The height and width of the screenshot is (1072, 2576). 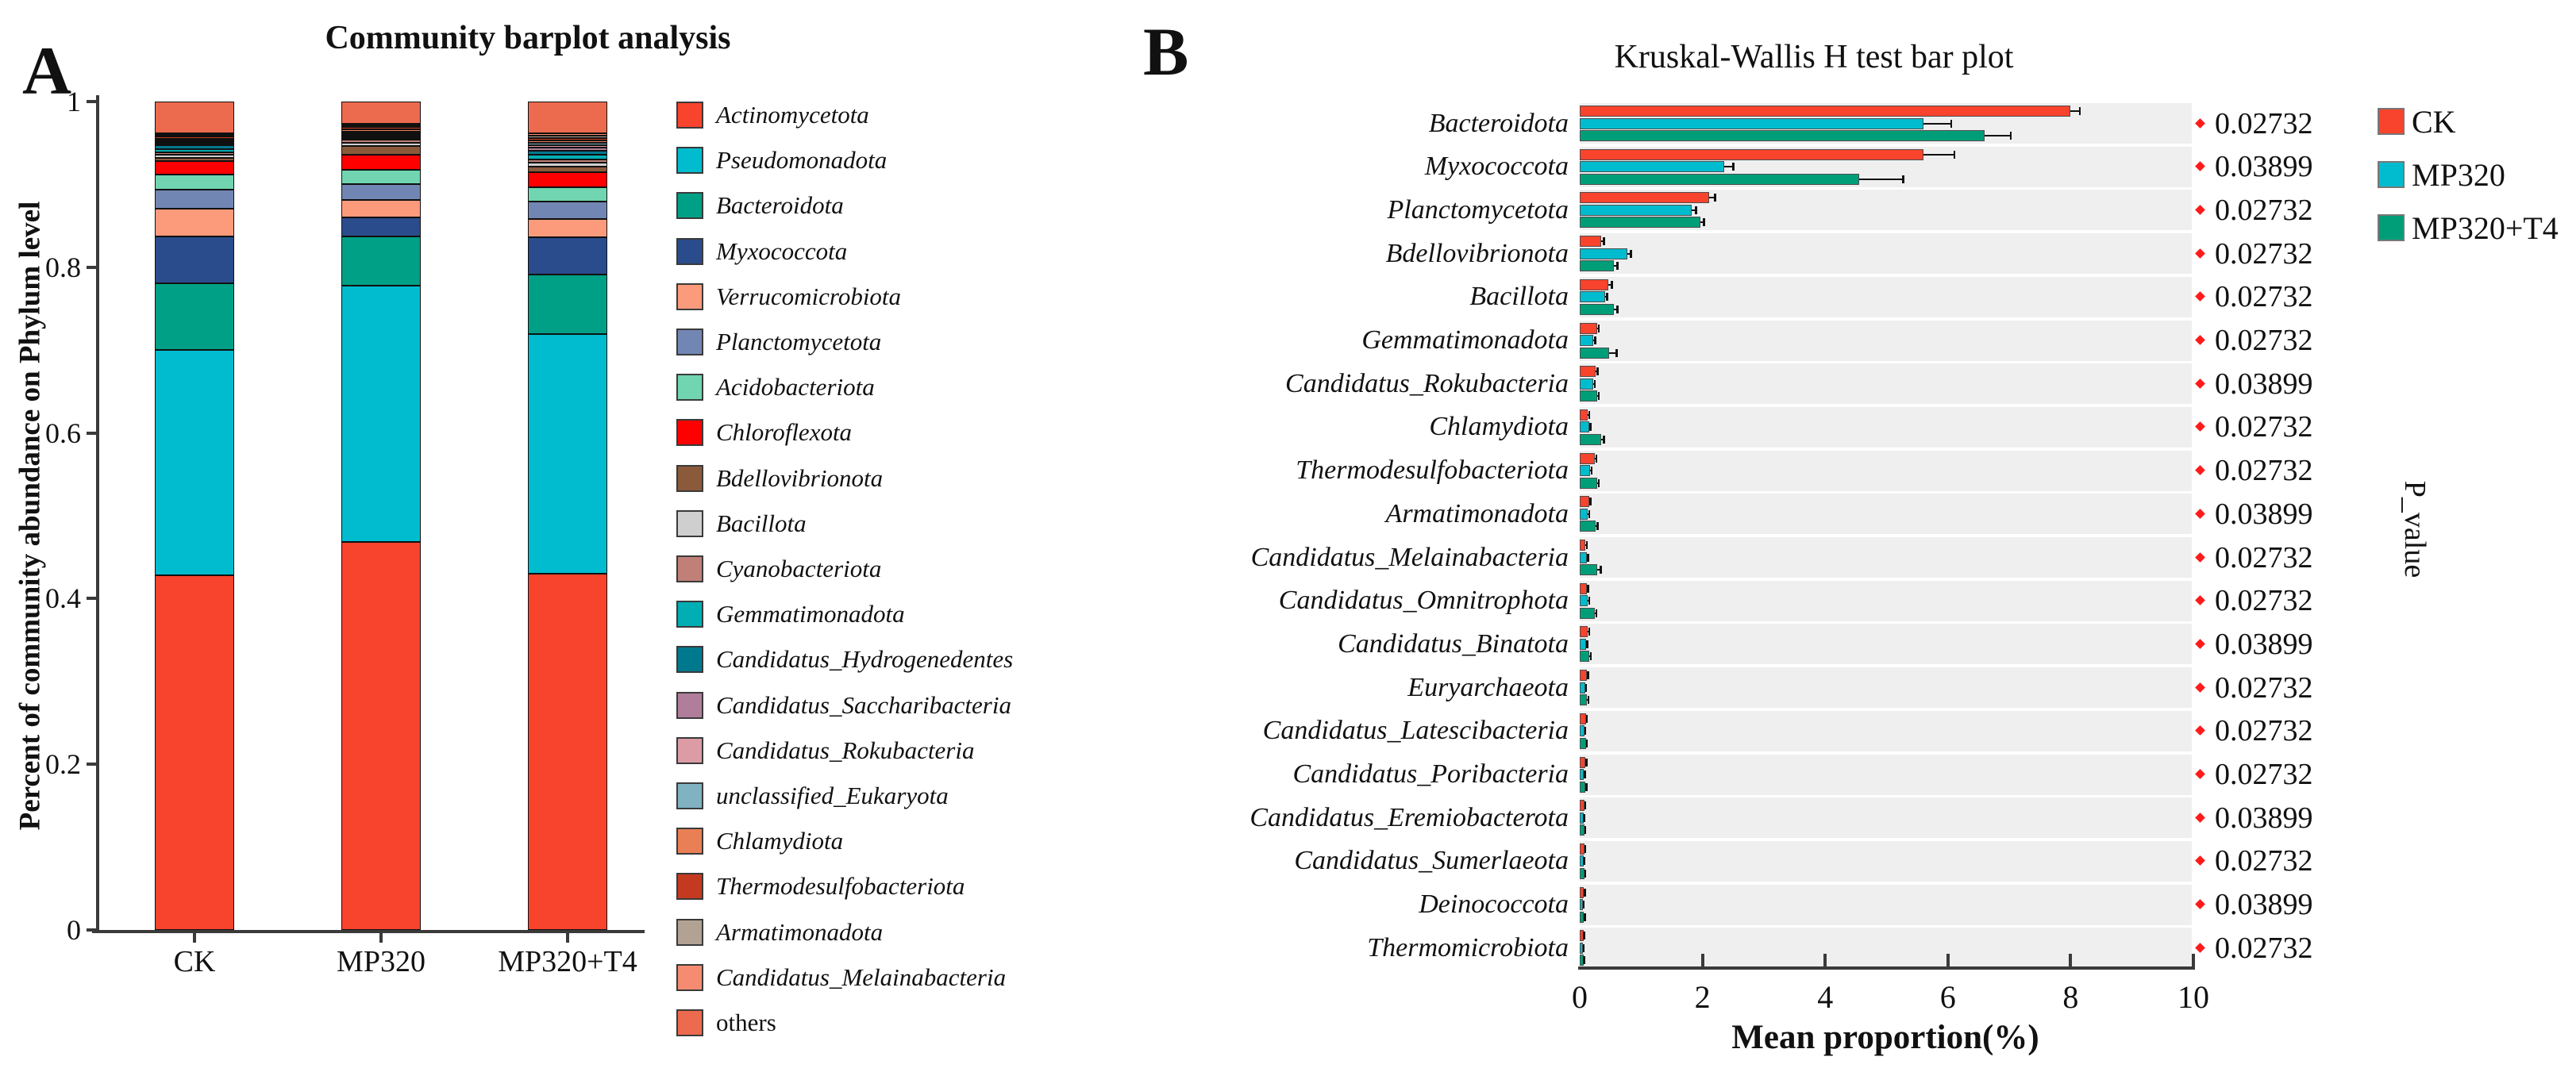 I want to click on a-legend-swatch-Thermodesulfobacteriota, so click(x=689, y=887).